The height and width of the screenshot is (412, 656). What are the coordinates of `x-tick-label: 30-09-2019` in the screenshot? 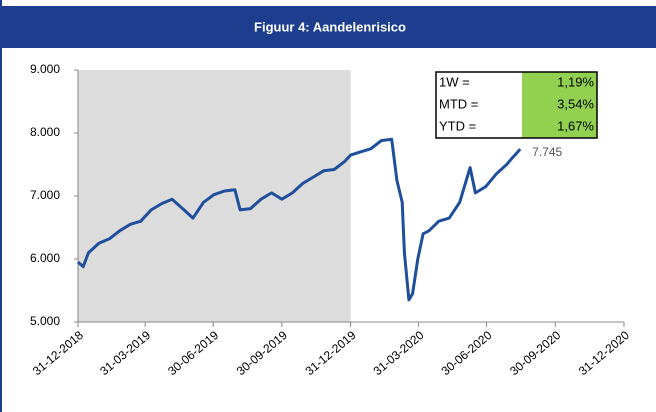 It's located at (262, 353).